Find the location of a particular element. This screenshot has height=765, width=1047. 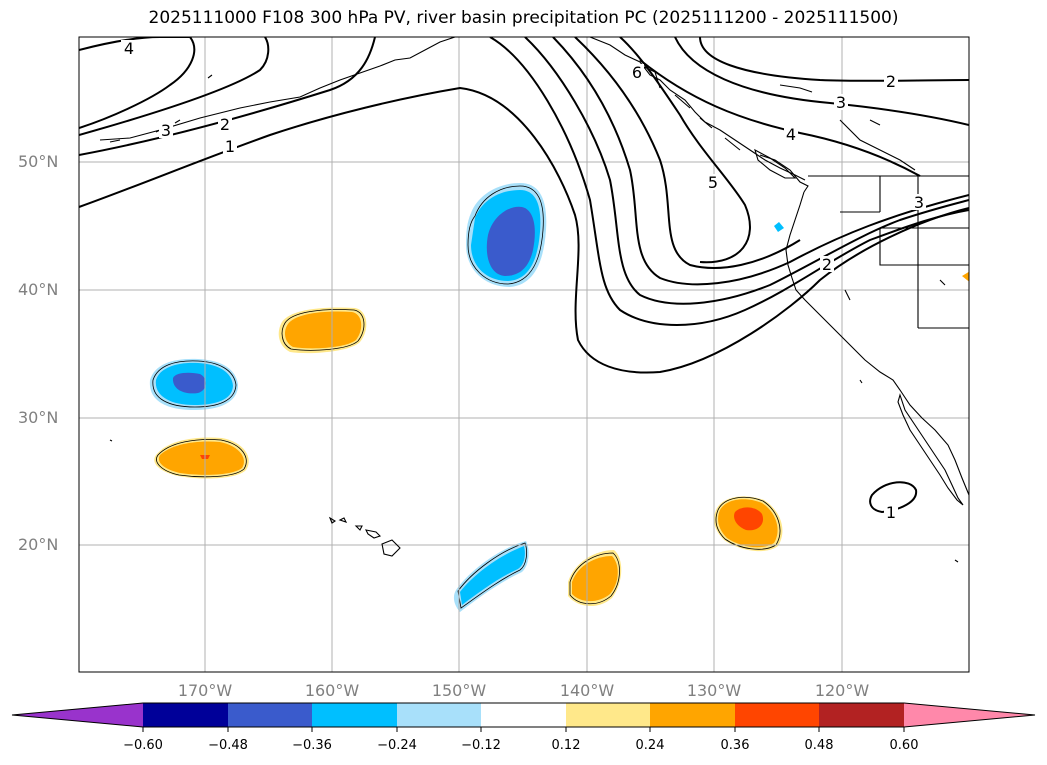

colorbar-tick-label: 0.48 is located at coordinates (819, 745).